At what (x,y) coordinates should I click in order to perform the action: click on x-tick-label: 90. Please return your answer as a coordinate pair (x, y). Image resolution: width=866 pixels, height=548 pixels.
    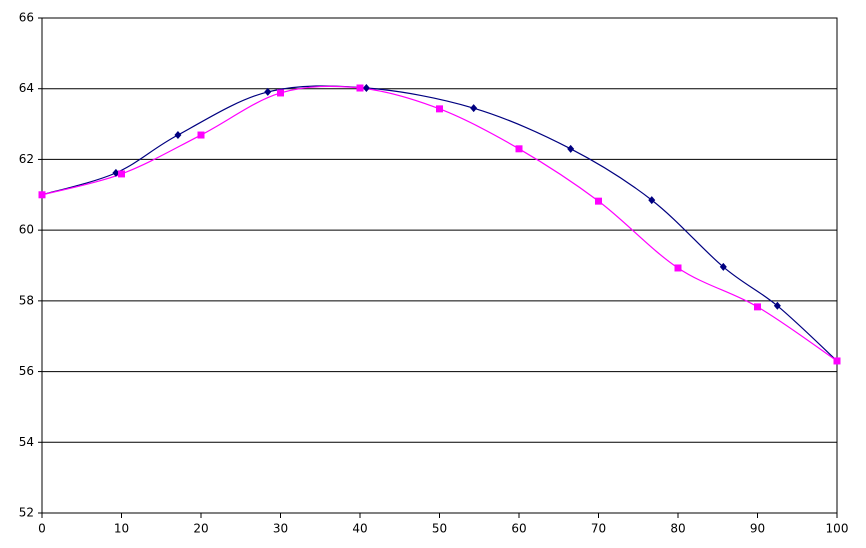
    Looking at the image, I should click on (757, 529).